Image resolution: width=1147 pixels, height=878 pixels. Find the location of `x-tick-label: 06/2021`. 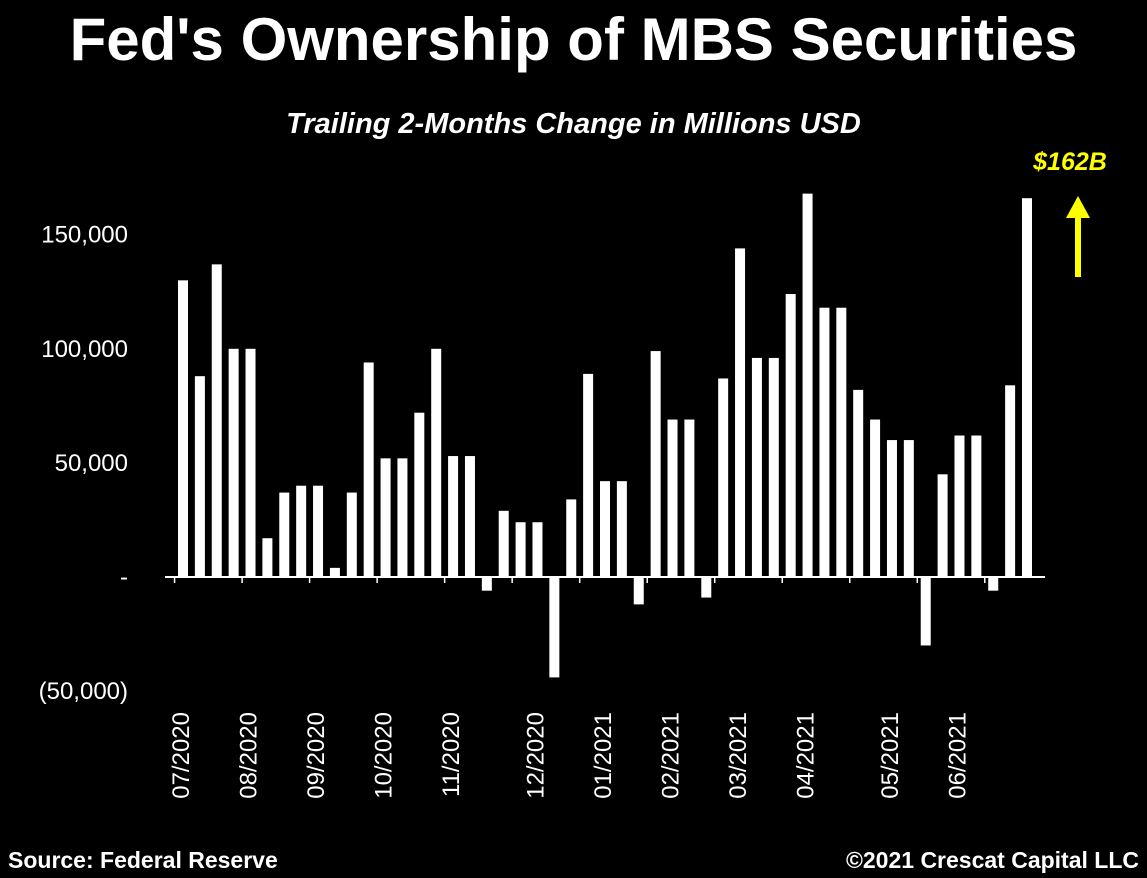

x-tick-label: 06/2021 is located at coordinates (957, 755).